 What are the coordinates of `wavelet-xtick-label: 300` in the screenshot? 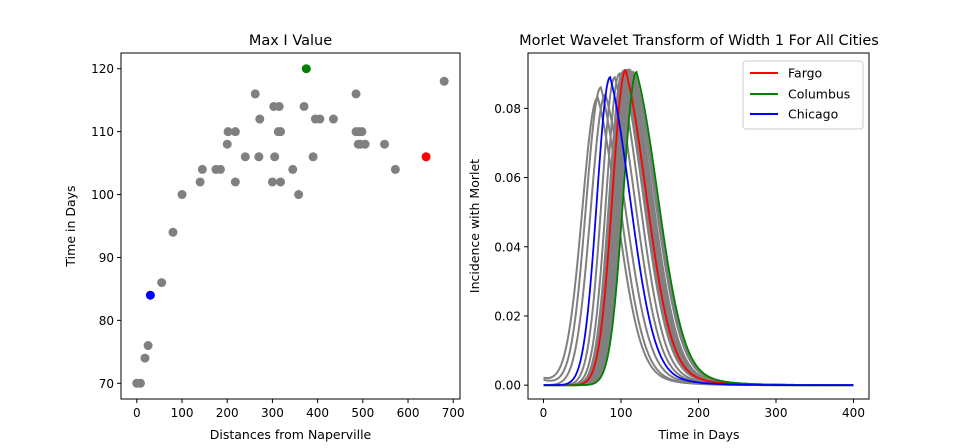 It's located at (776, 413).